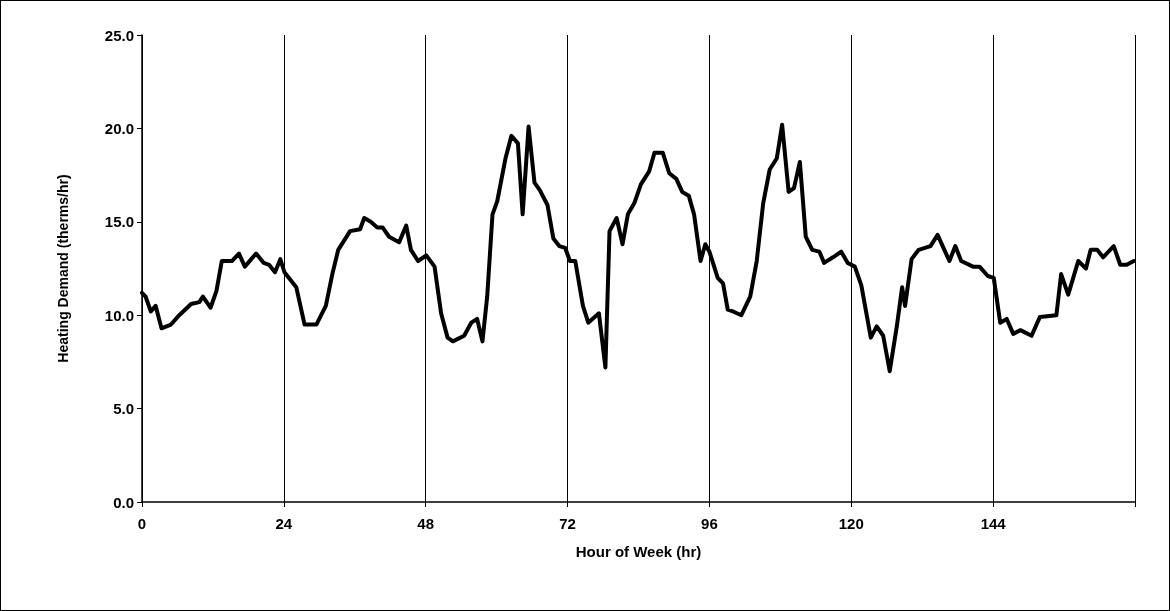  Describe the element at coordinates (851, 523) in the screenshot. I see `x-tick-label: 120` at that location.